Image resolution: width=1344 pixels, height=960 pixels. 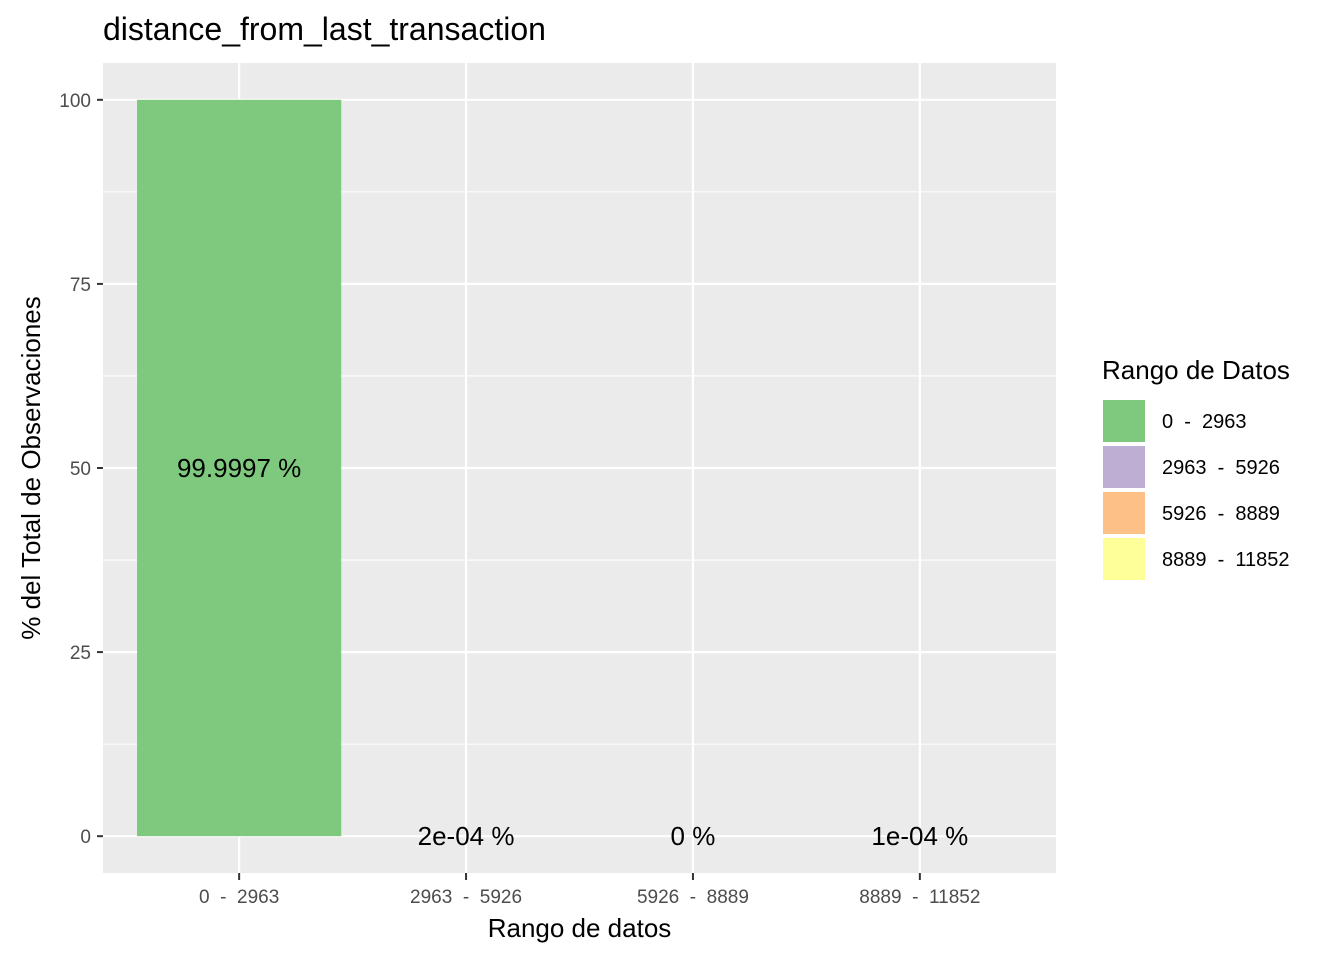 I want to click on legend-label: 2963 - 5926, so click(x=1221, y=468).